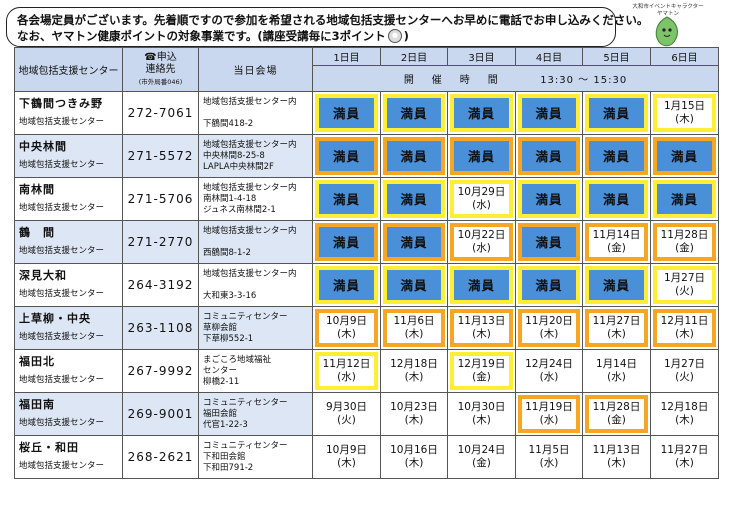 This screenshot has height=505, width=730. Describe the element at coordinates (584, 80) in the screenshot. I see `header-time-value: 13:30 ～ 15:30` at that location.